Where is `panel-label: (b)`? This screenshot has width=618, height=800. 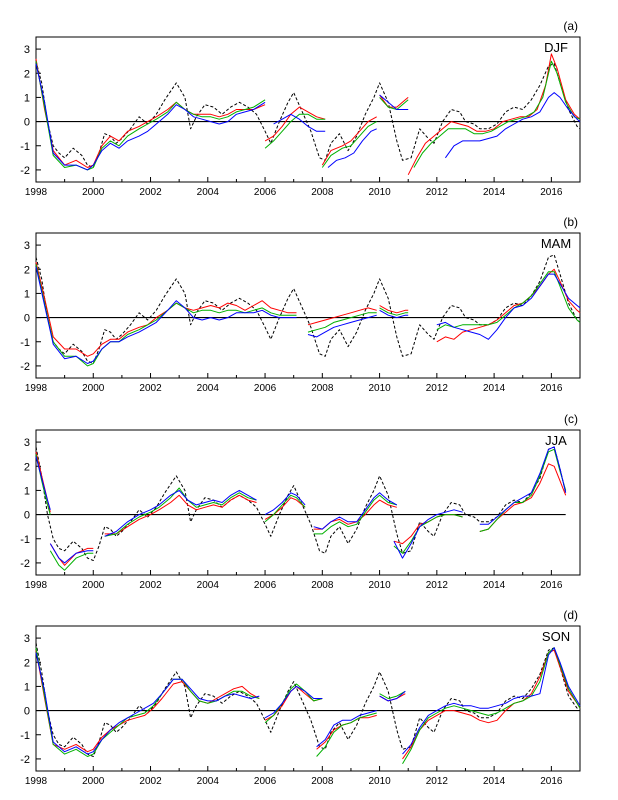 panel-label: (b) is located at coordinates (570, 222).